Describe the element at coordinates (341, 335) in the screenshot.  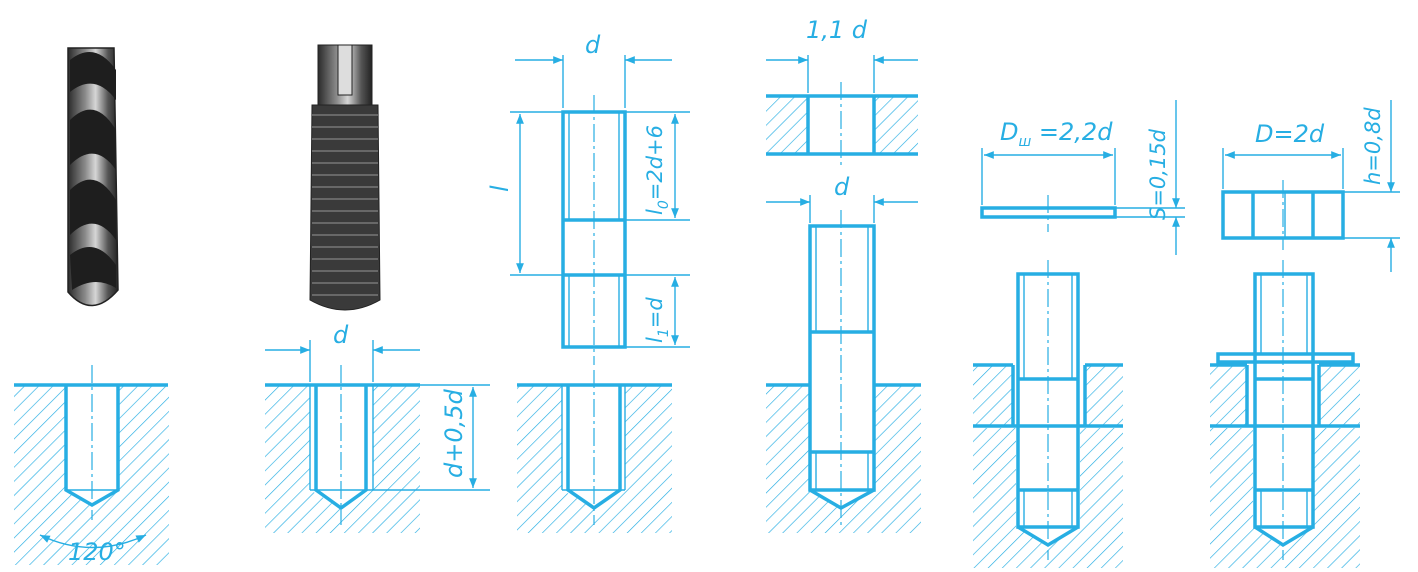
I see `tap-diameter-label: d` at that location.